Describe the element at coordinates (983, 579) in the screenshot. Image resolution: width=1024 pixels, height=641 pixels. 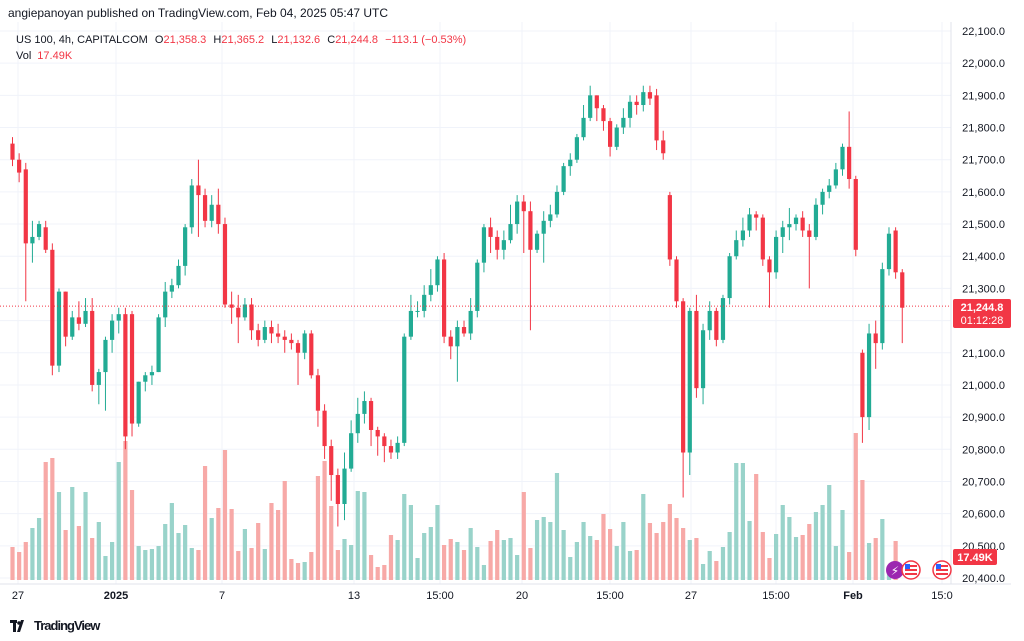
I see `y-tick-label: 20,400.0` at that location.